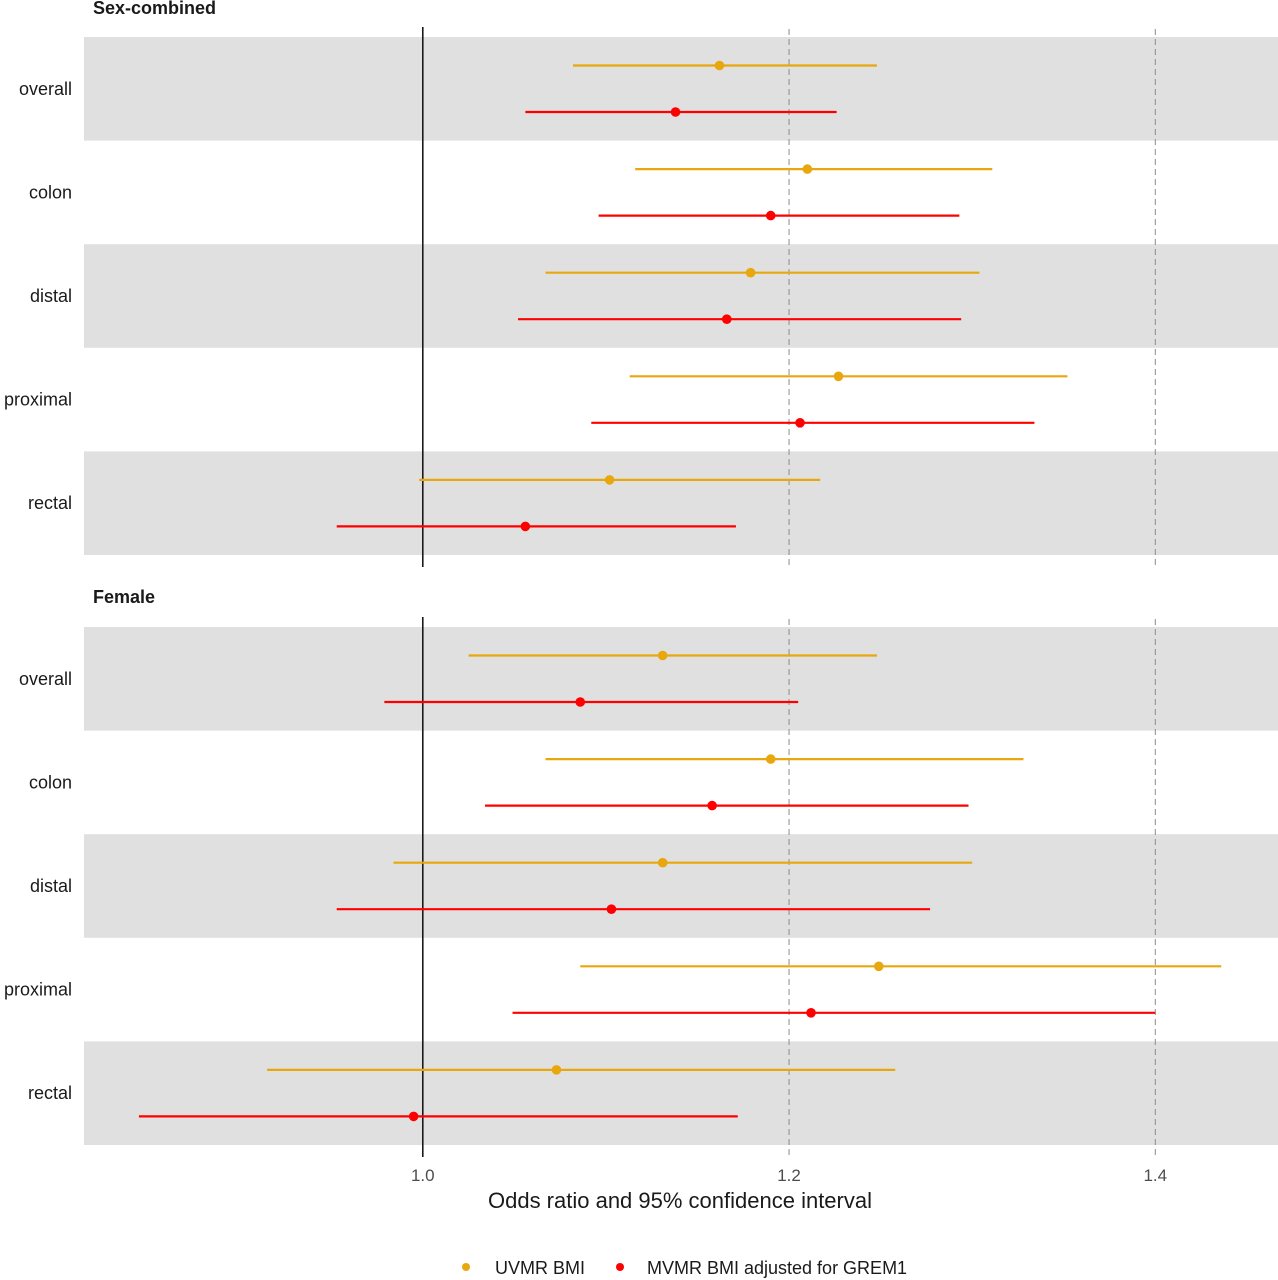  Describe the element at coordinates (680, 1200) in the screenshot. I see `x-axis-title: Odds ratio and 95% confidence interval` at that location.